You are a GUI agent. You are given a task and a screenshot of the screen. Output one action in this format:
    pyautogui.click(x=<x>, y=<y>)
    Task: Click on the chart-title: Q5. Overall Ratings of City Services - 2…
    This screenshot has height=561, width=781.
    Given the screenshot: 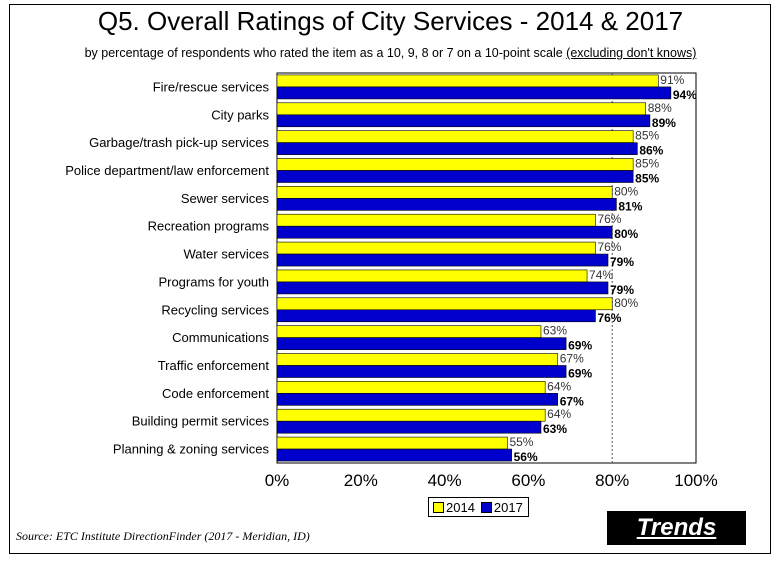 What is the action you would take?
    pyautogui.click(x=390, y=21)
    